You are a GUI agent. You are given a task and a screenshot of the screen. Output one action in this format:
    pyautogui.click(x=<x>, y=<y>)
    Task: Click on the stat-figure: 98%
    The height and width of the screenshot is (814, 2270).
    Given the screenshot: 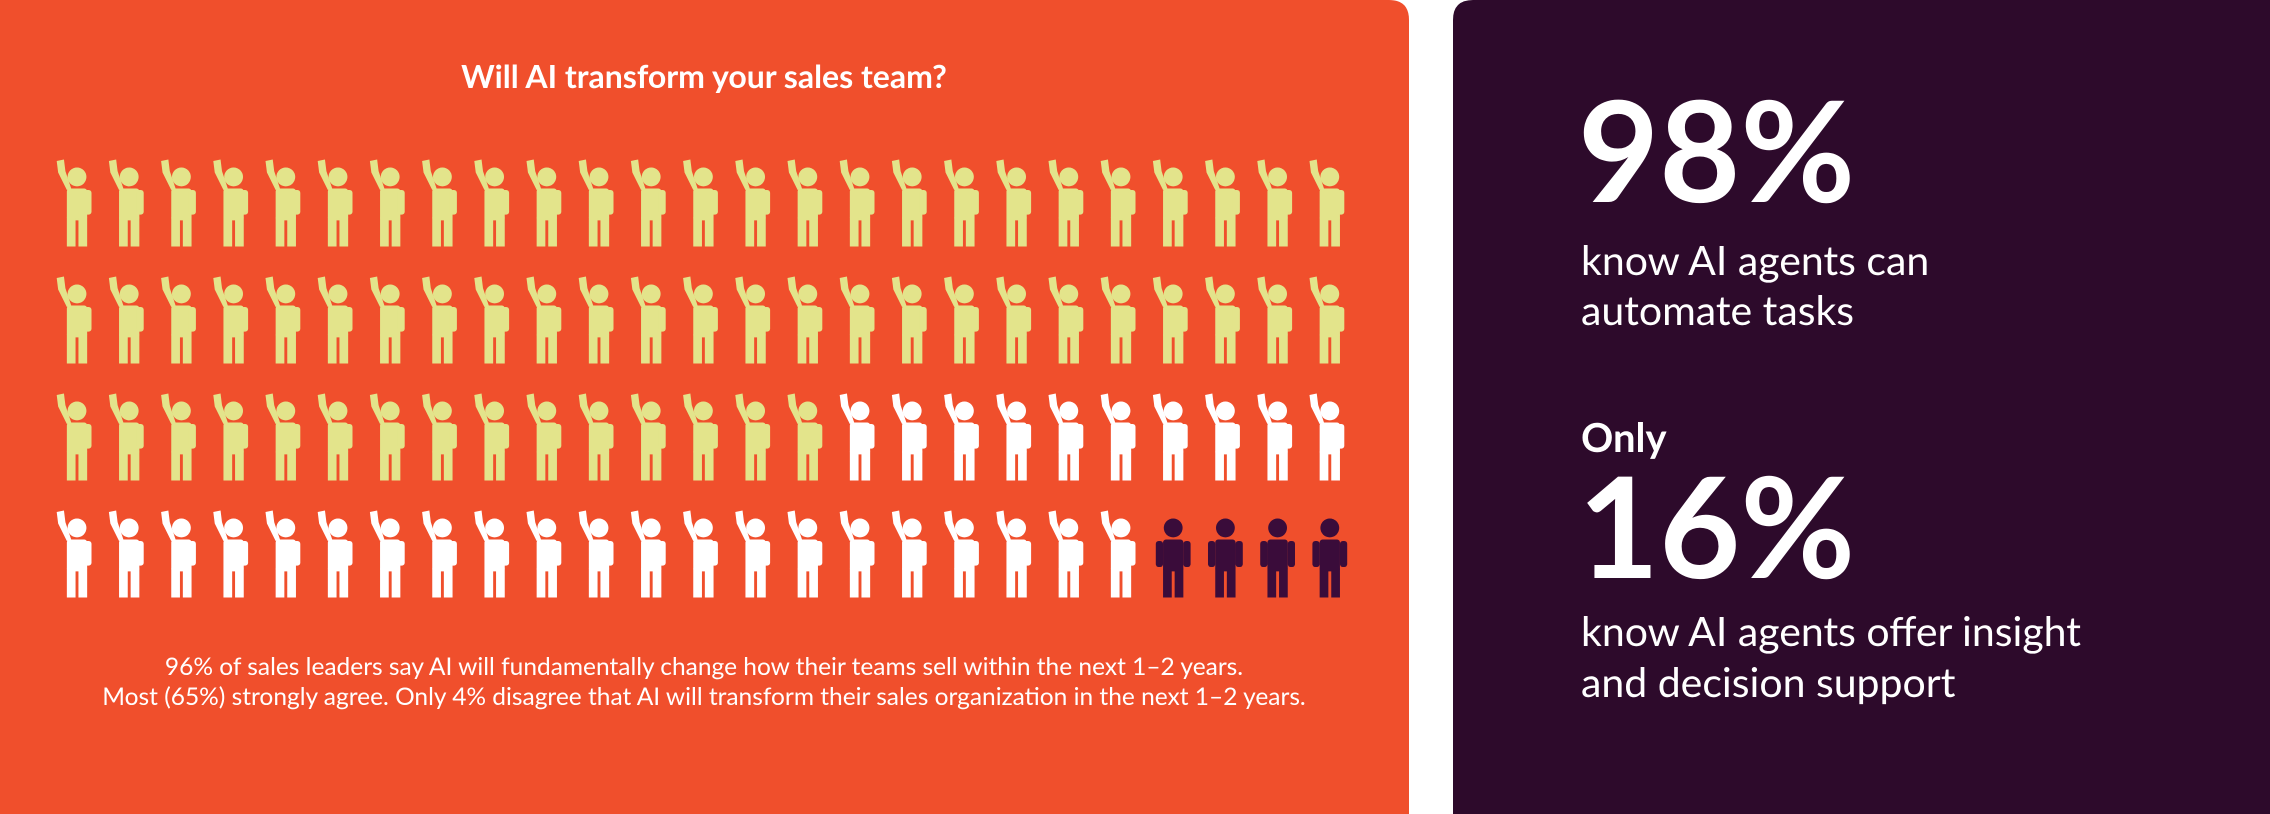 What is the action you would take?
    pyautogui.click(x=1716, y=148)
    